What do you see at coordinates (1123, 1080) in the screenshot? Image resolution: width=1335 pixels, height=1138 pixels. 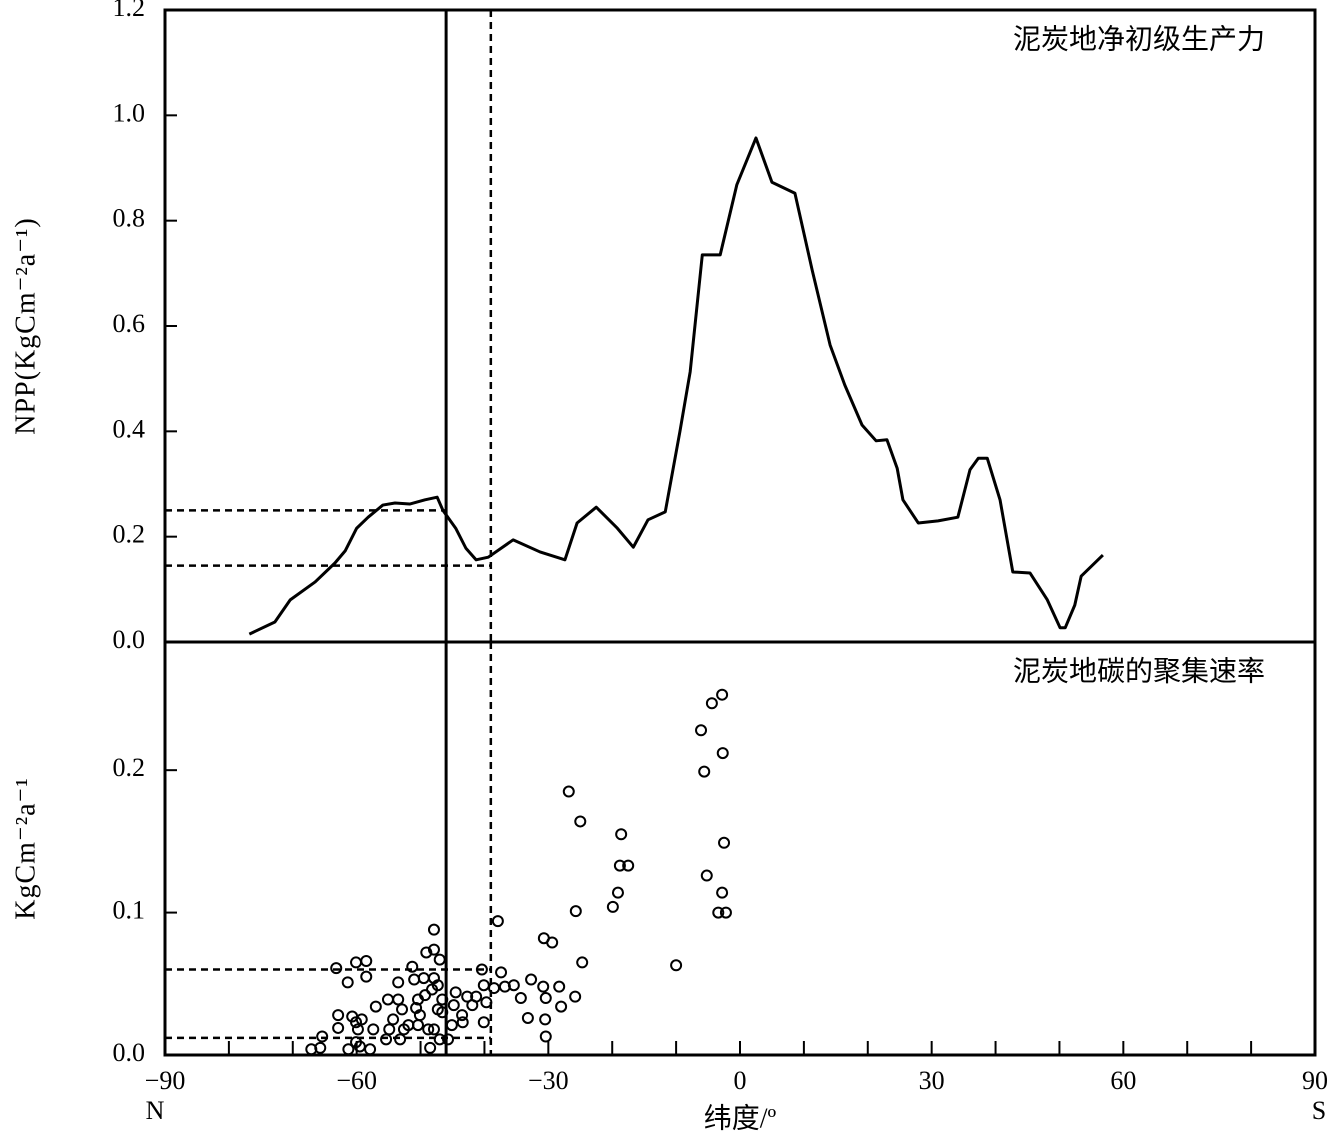 I see `x-tick-label: 60` at bounding box center [1123, 1080].